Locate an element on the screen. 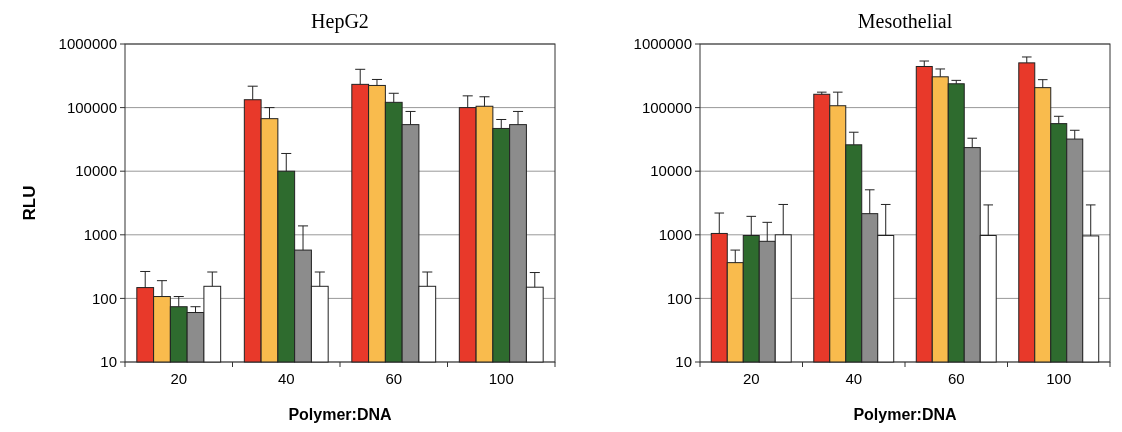 The width and height of the screenshot is (1122, 432). y-axis-title: RLU is located at coordinates (29, 203).